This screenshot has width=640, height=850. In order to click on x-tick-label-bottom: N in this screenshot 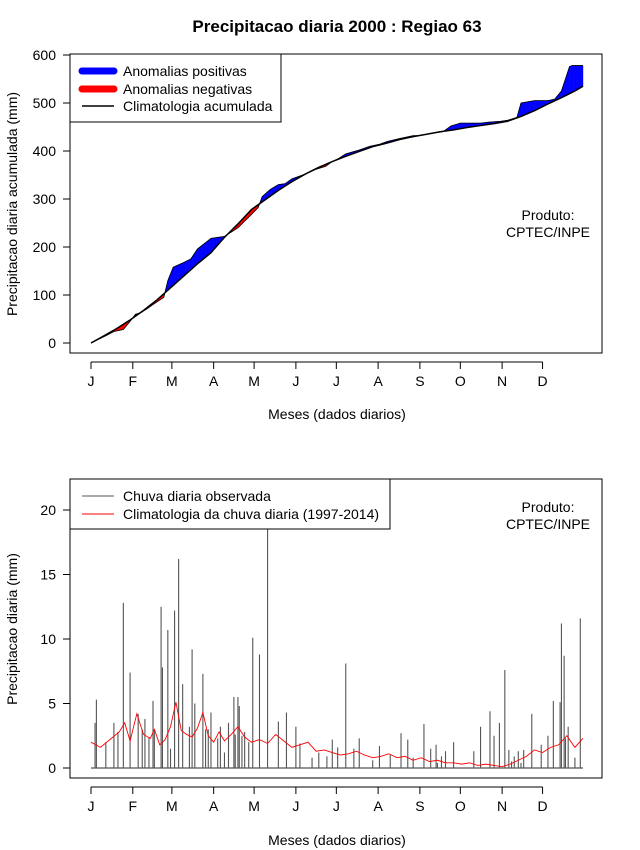, I will do `click(502, 806)`.